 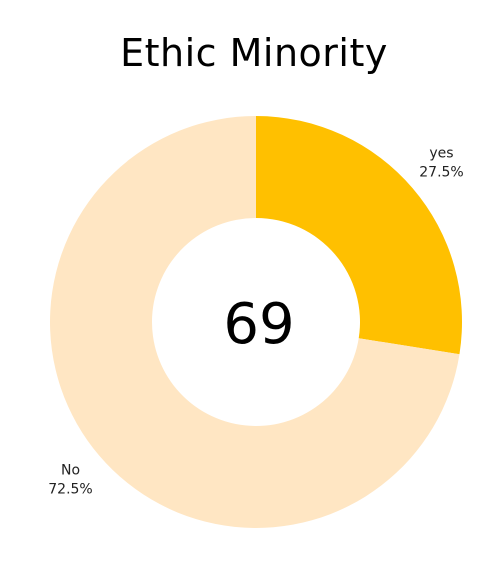 I want to click on chart-title: Ethic Minority, so click(x=254, y=53).